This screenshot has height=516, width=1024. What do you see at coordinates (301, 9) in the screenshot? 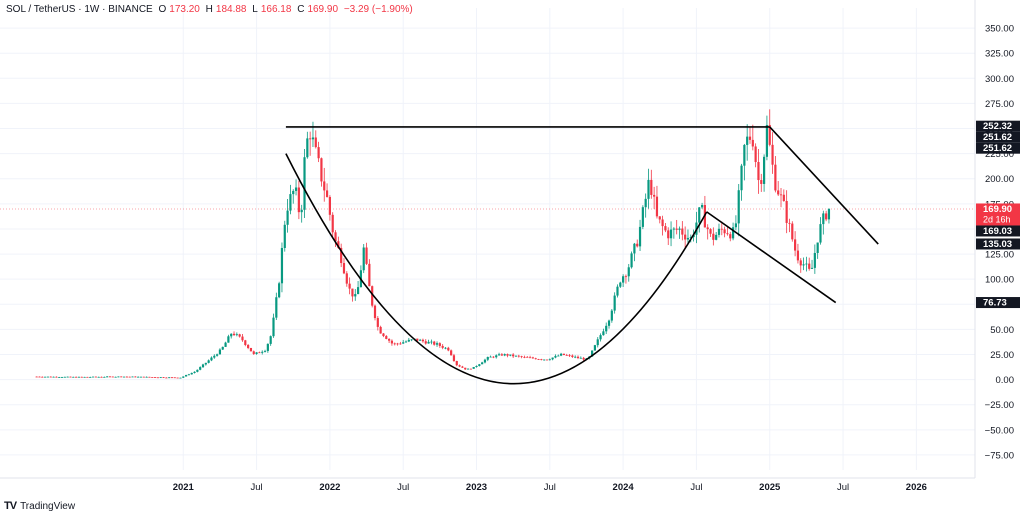
I see `close-label: C` at bounding box center [301, 9].